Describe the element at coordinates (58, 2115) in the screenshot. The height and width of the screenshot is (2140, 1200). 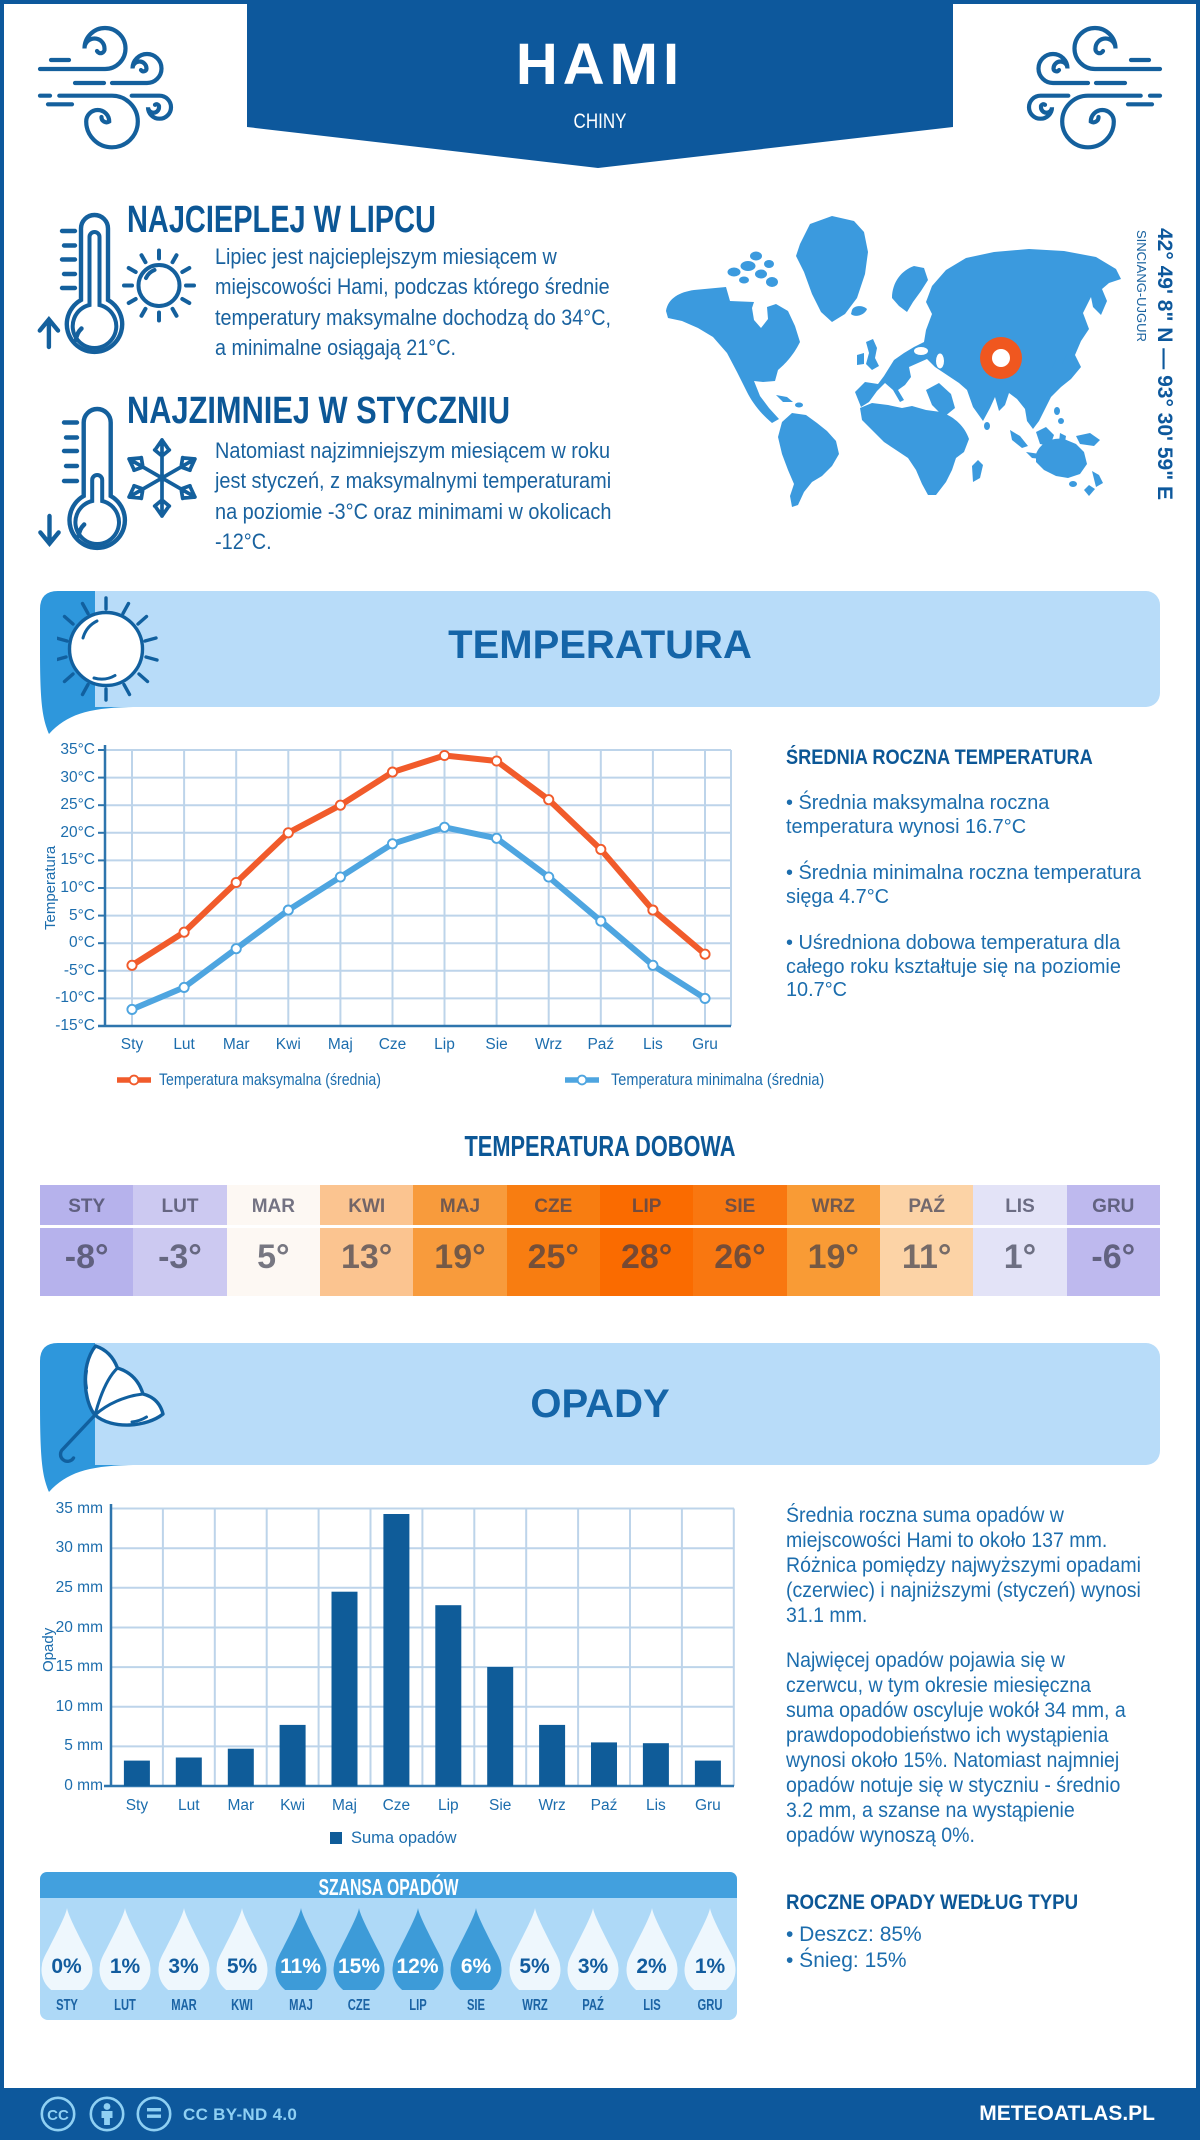
I see `svg-text: CC` at that location.